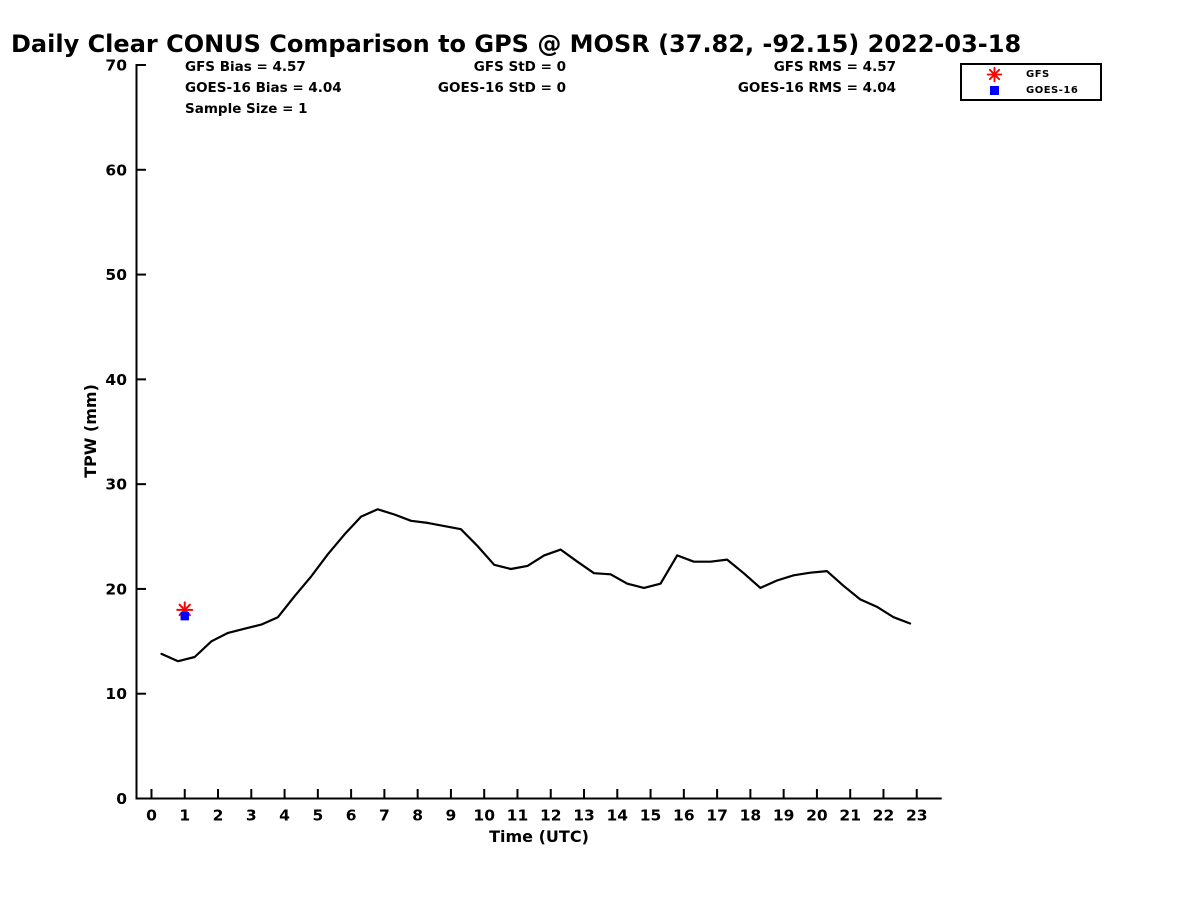 This screenshot has width=1200, height=900. I want to click on y-axis-label: TPW (mm), so click(90, 431).